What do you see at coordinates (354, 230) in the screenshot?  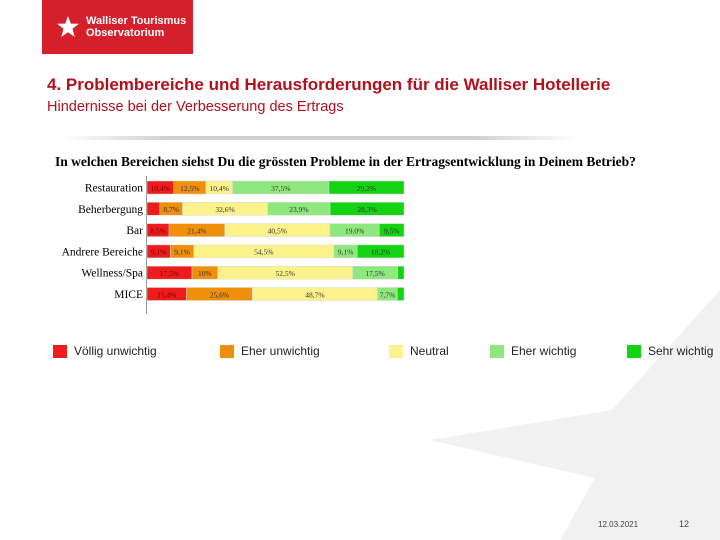 I see `data-label: 19,0%` at bounding box center [354, 230].